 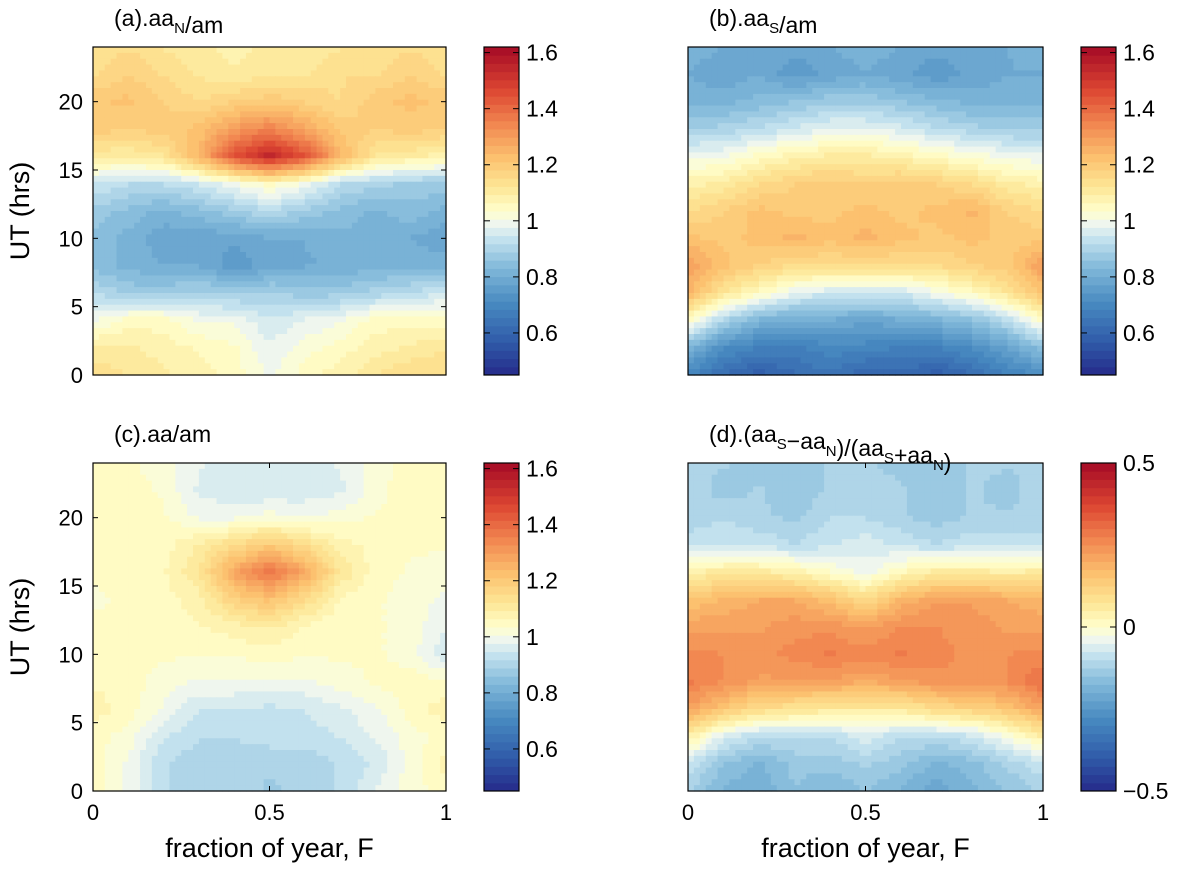 What do you see at coordinates (520, 208) in the screenshot?
I see `colorbar-a: 0.60.811.21.41.6` at bounding box center [520, 208].